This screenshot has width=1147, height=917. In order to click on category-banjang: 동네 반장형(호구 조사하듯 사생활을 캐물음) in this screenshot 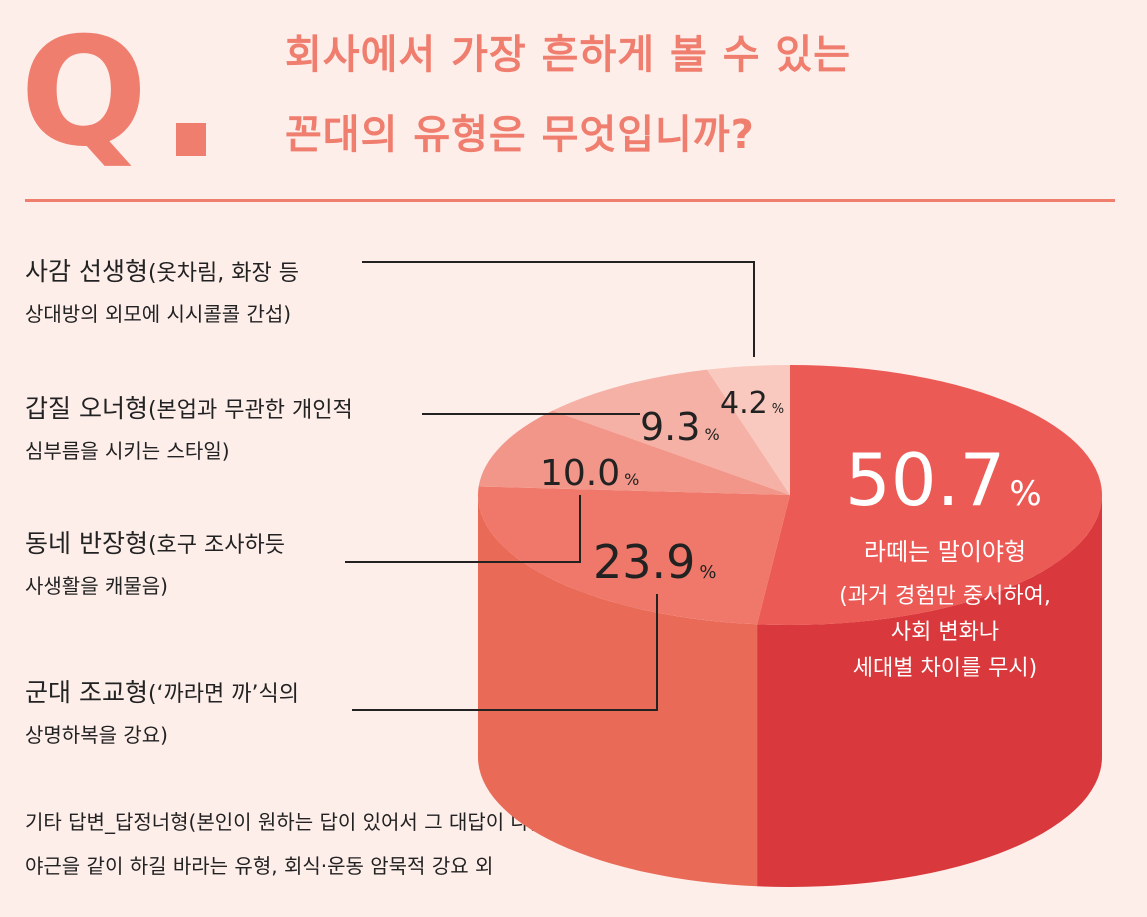, I will do `click(155, 565)`.